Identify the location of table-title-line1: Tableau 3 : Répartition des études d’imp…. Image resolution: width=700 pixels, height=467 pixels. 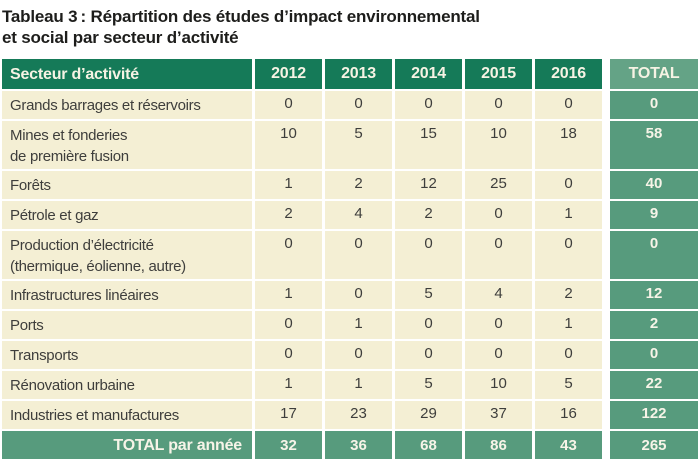
(241, 16).